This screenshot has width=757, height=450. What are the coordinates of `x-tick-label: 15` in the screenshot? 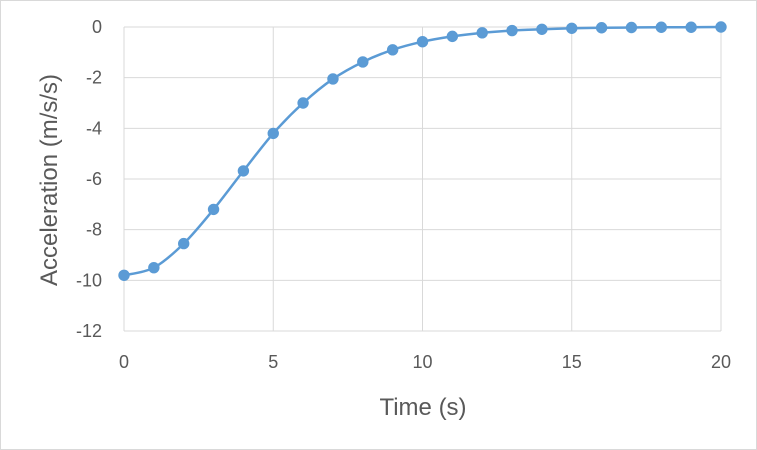 It's located at (572, 362).